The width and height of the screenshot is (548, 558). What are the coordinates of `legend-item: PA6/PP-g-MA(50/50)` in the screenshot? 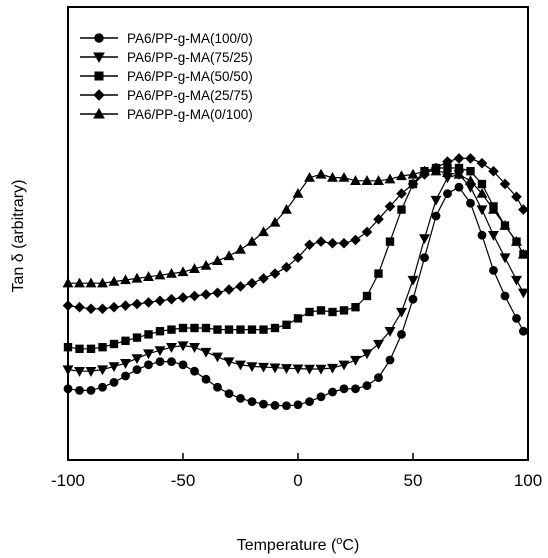 It's located at (166, 76).